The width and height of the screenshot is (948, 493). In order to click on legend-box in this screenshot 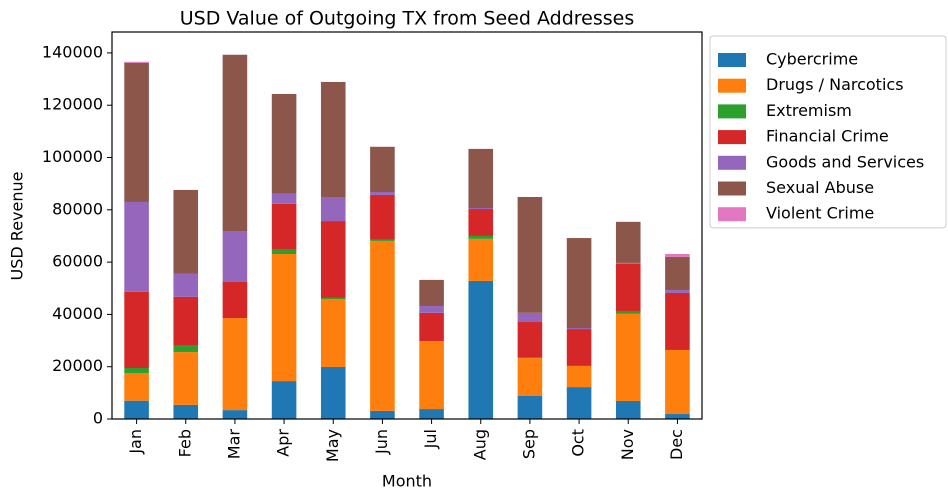, I will do `click(828, 132)`.